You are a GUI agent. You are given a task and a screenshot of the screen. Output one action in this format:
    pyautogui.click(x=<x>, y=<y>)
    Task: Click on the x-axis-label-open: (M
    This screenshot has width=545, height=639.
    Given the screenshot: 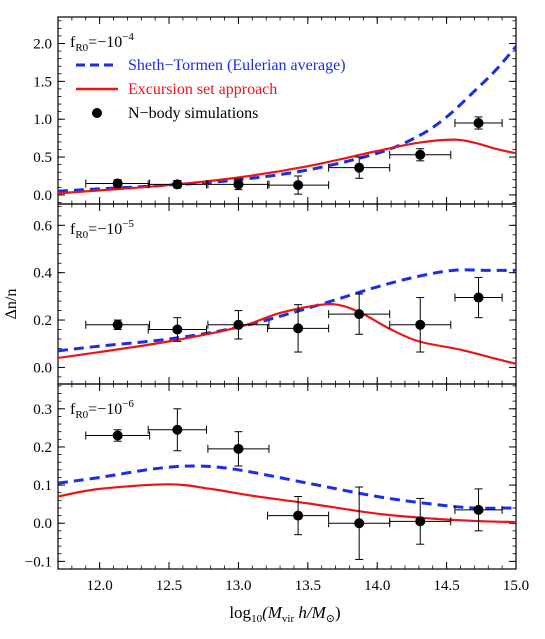 What is the action you would take?
    pyautogui.click(x=272, y=612)
    